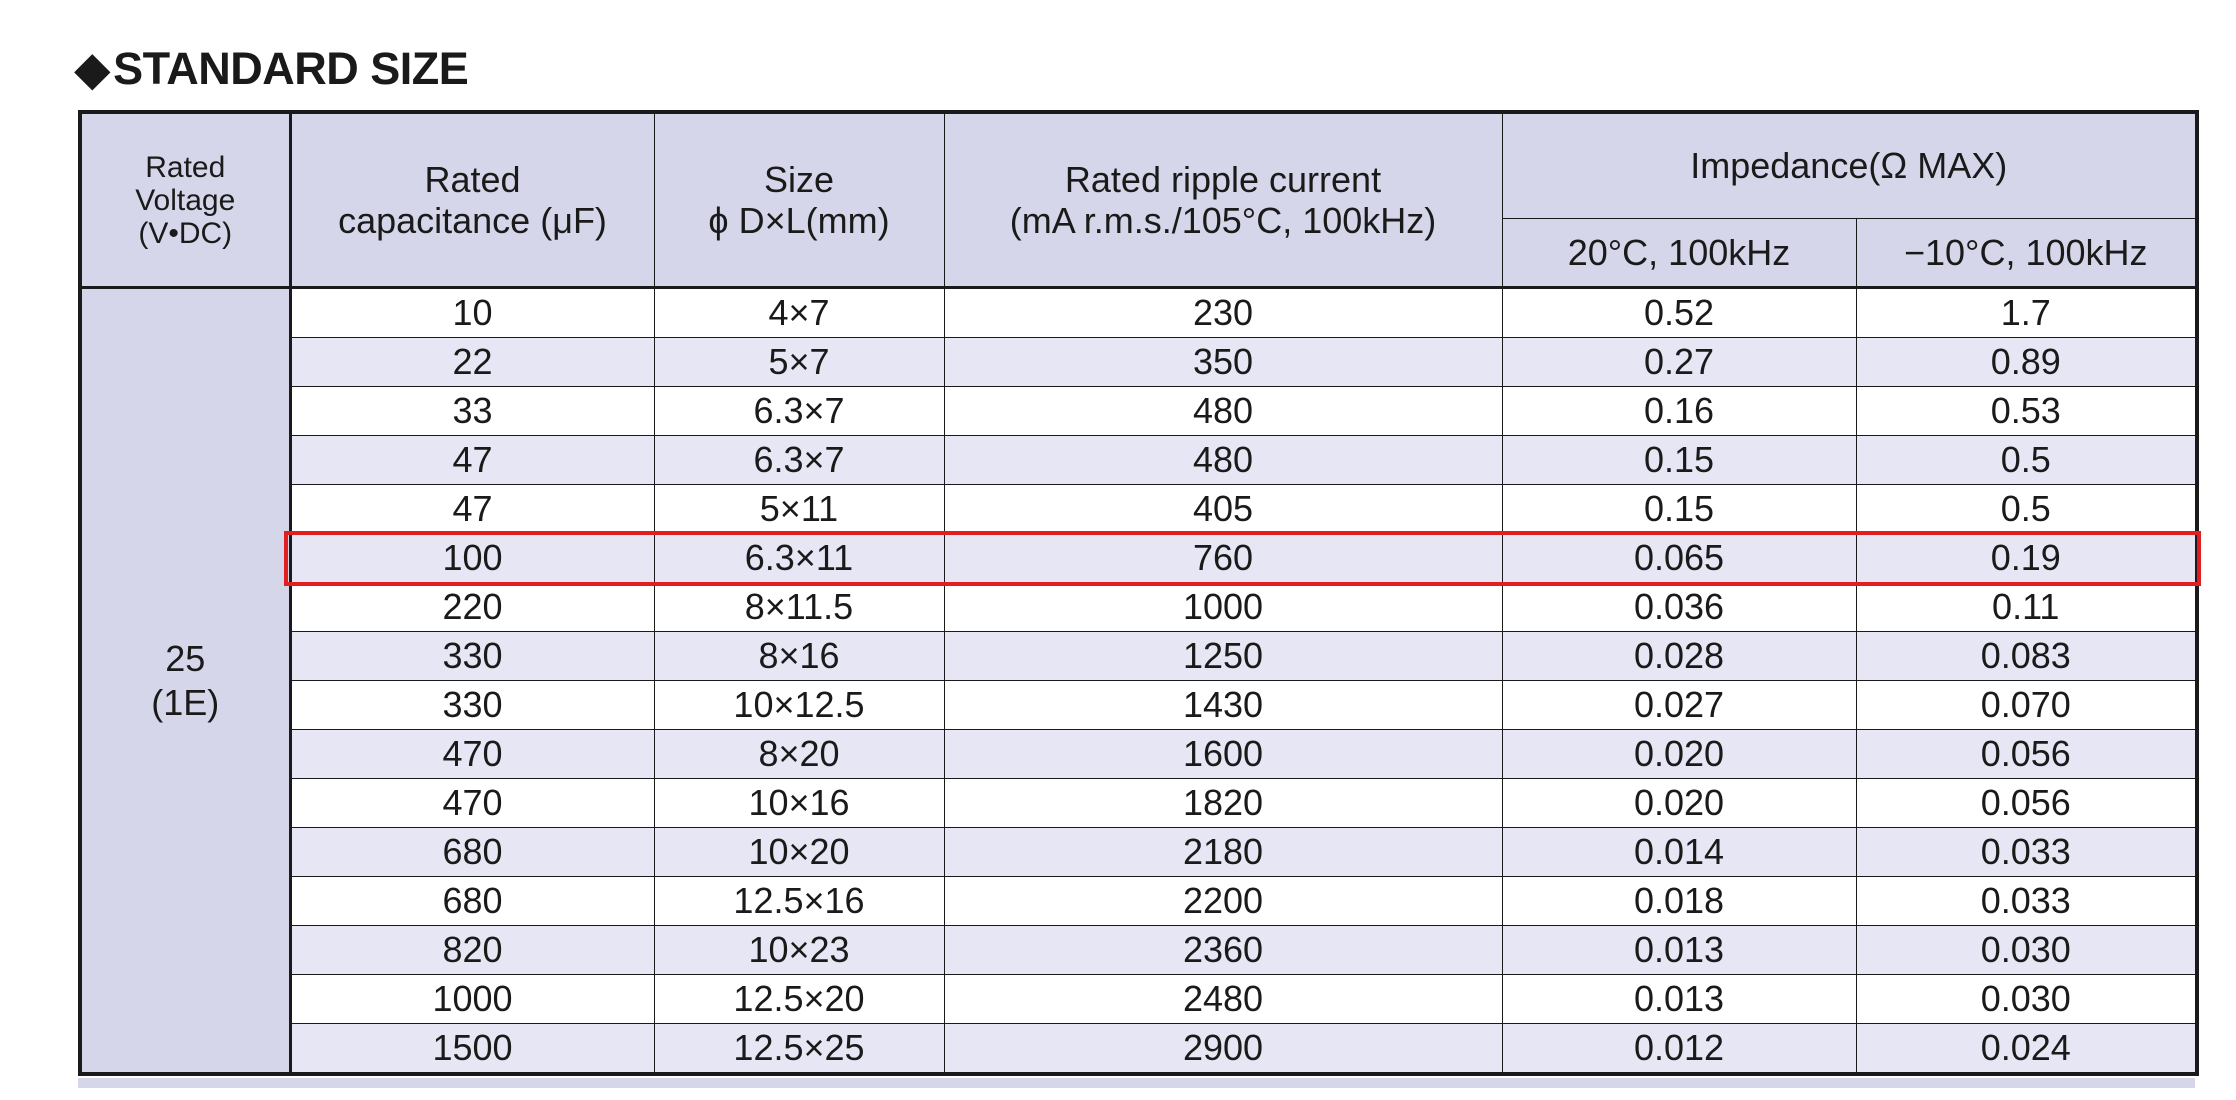 This screenshot has width=2236, height=1100. What do you see at coordinates (1679, 411) in the screenshot?
I see `impedance-20c-cell: 0.16` at bounding box center [1679, 411].